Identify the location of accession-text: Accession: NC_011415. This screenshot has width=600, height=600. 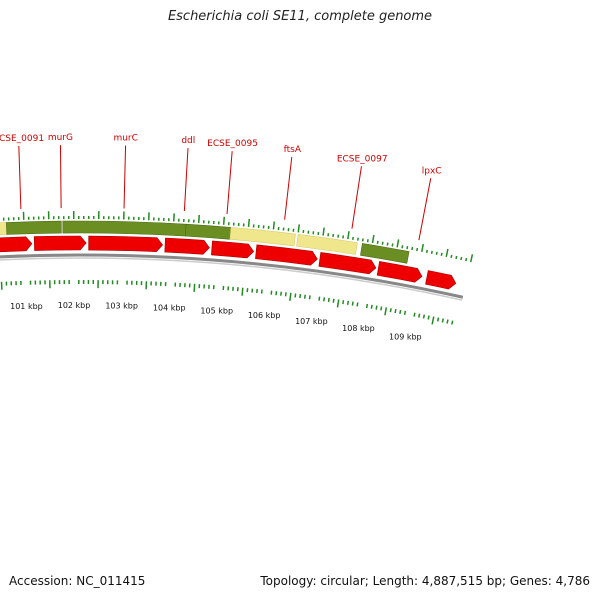
(77, 581).